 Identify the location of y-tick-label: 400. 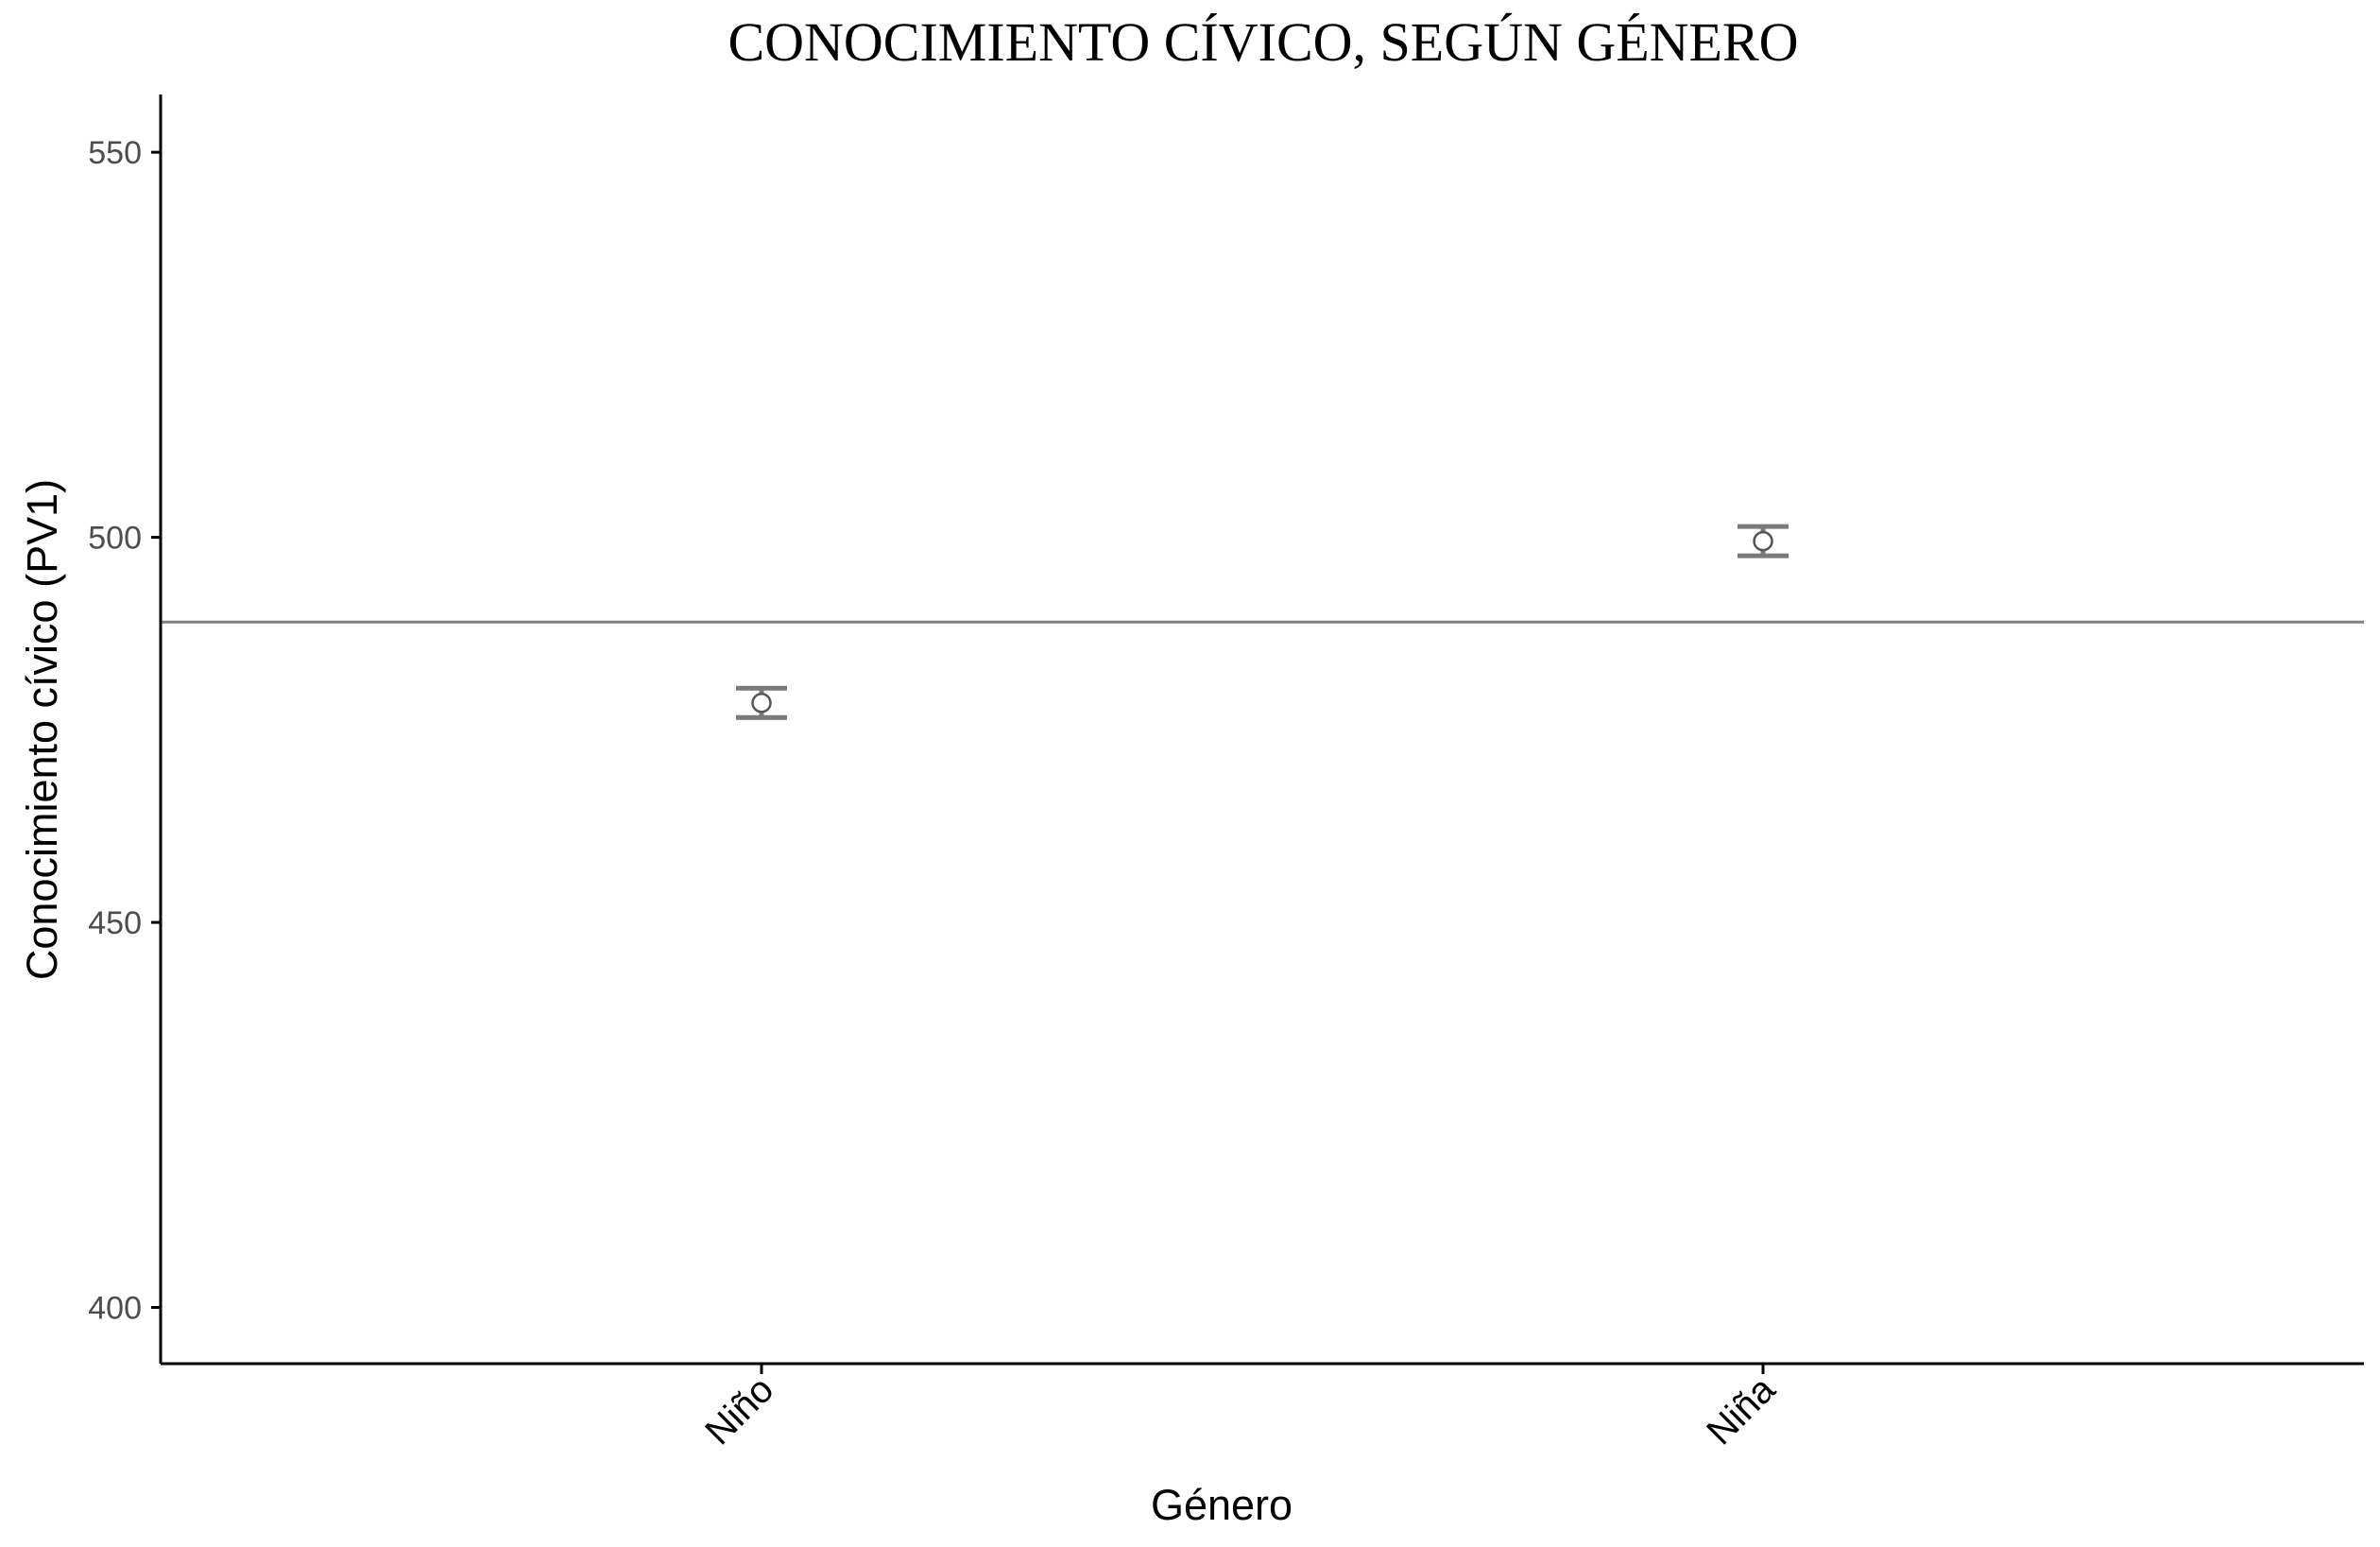
(115, 1309).